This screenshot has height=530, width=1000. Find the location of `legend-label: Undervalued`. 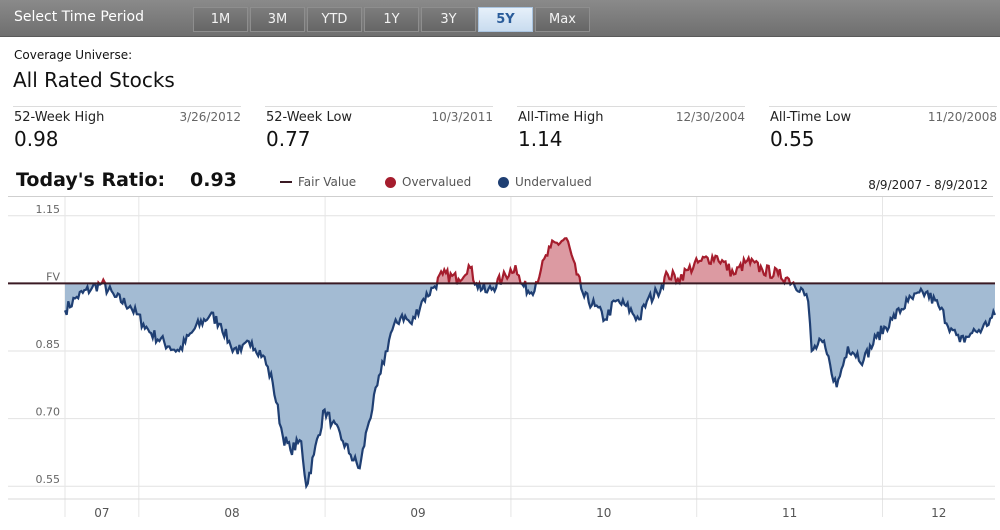

legend-label: Undervalued is located at coordinates (553, 182).